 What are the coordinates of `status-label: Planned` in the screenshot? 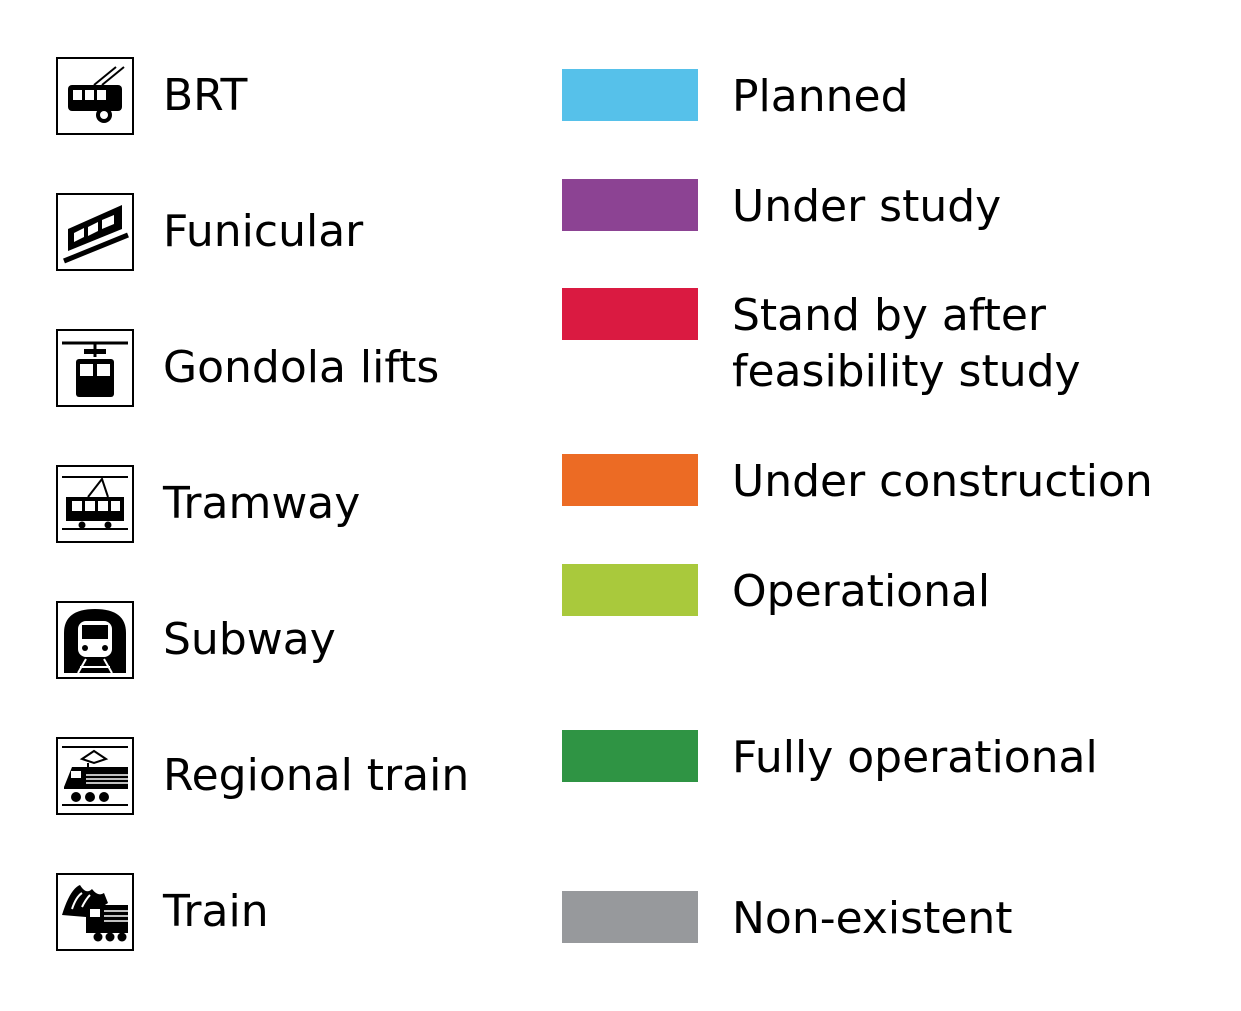 It's located at (820, 96).